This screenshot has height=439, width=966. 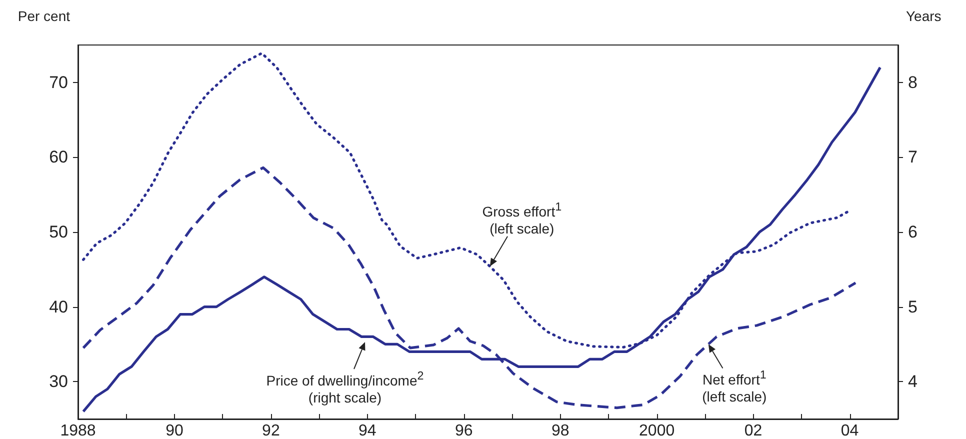 What do you see at coordinates (560, 430) in the screenshot?
I see `x-tick-label: 98` at bounding box center [560, 430].